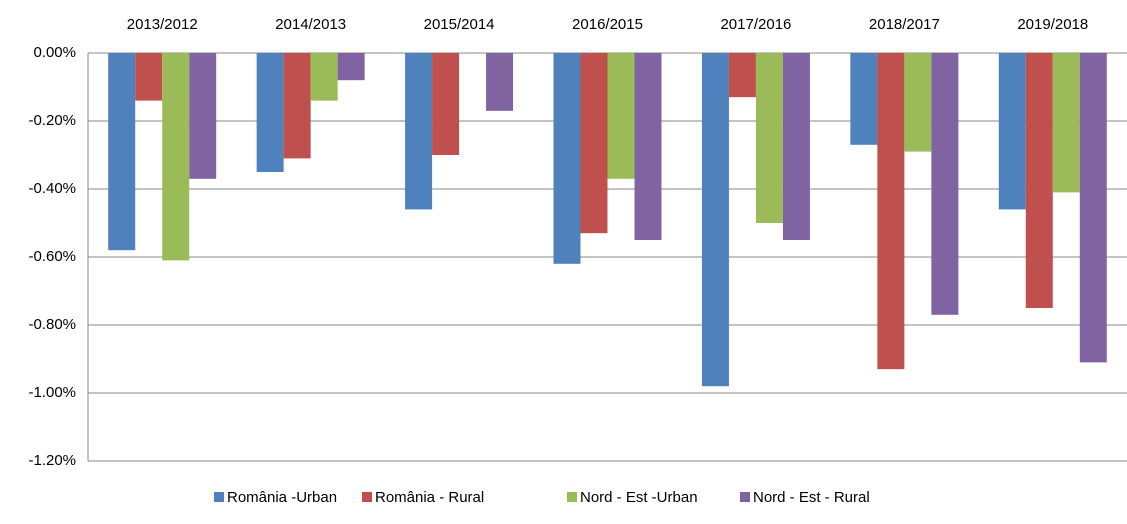 The width and height of the screenshot is (1127, 524). I want to click on x-tick-label: 2015/2014, so click(459, 24).